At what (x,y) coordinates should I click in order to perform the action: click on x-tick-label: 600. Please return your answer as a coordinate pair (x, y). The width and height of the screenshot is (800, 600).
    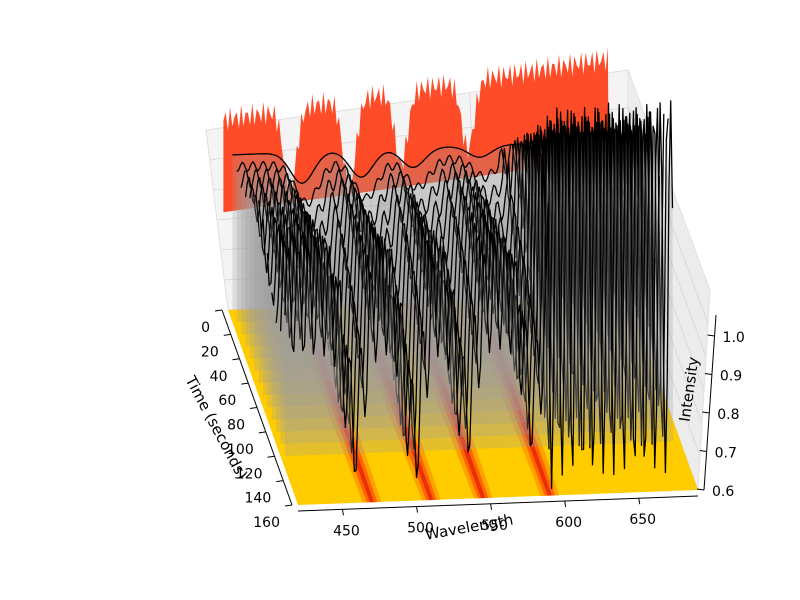
    Looking at the image, I should click on (568, 523).